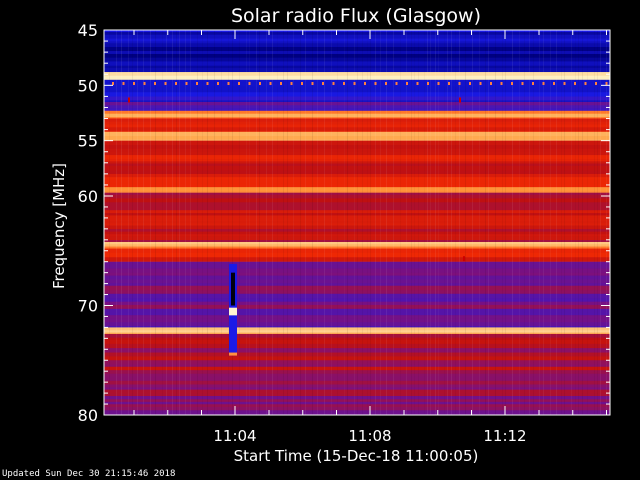  Describe the element at coordinates (88, 196) in the screenshot. I see `y-tick-label: 60` at that location.